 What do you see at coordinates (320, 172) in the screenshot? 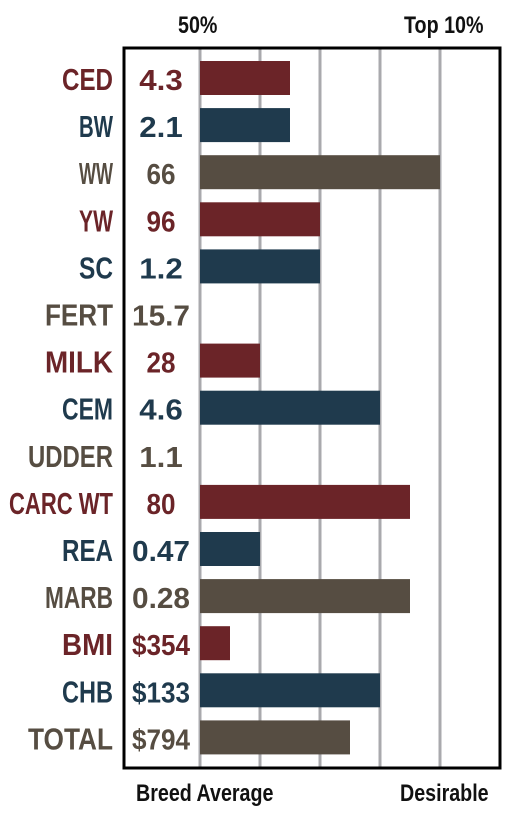
I see `bar-ww` at bounding box center [320, 172].